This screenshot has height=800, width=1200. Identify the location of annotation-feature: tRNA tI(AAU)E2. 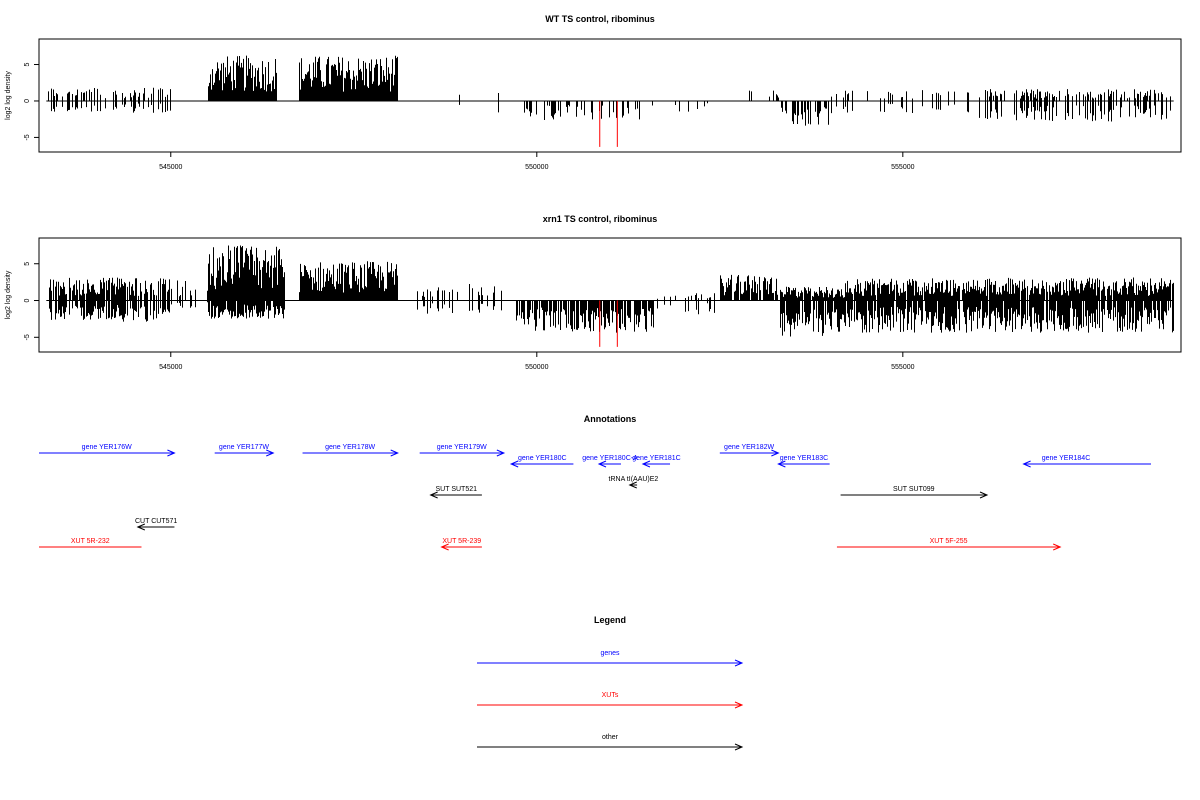
(634, 482).